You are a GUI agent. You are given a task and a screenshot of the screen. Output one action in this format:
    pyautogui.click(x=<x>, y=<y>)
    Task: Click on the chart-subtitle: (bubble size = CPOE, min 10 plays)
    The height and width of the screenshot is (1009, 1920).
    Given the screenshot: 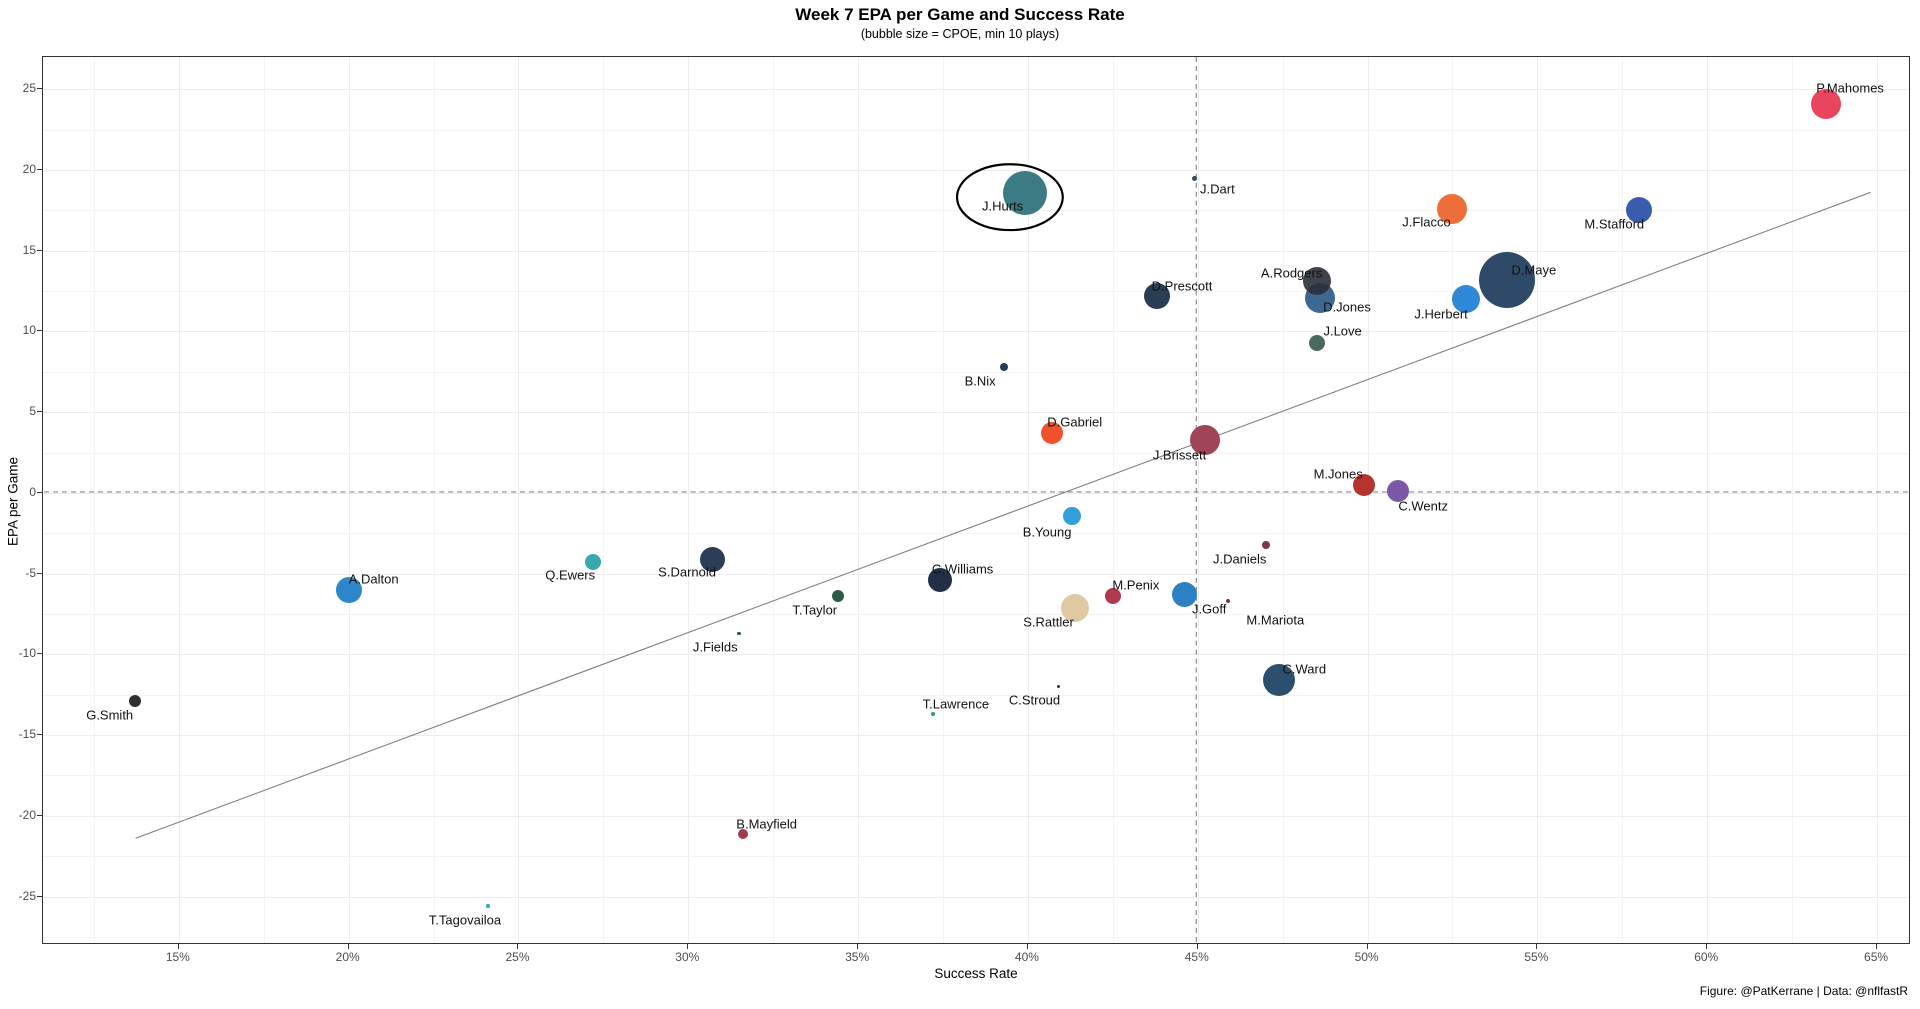 What is the action you would take?
    pyautogui.click(x=960, y=34)
    